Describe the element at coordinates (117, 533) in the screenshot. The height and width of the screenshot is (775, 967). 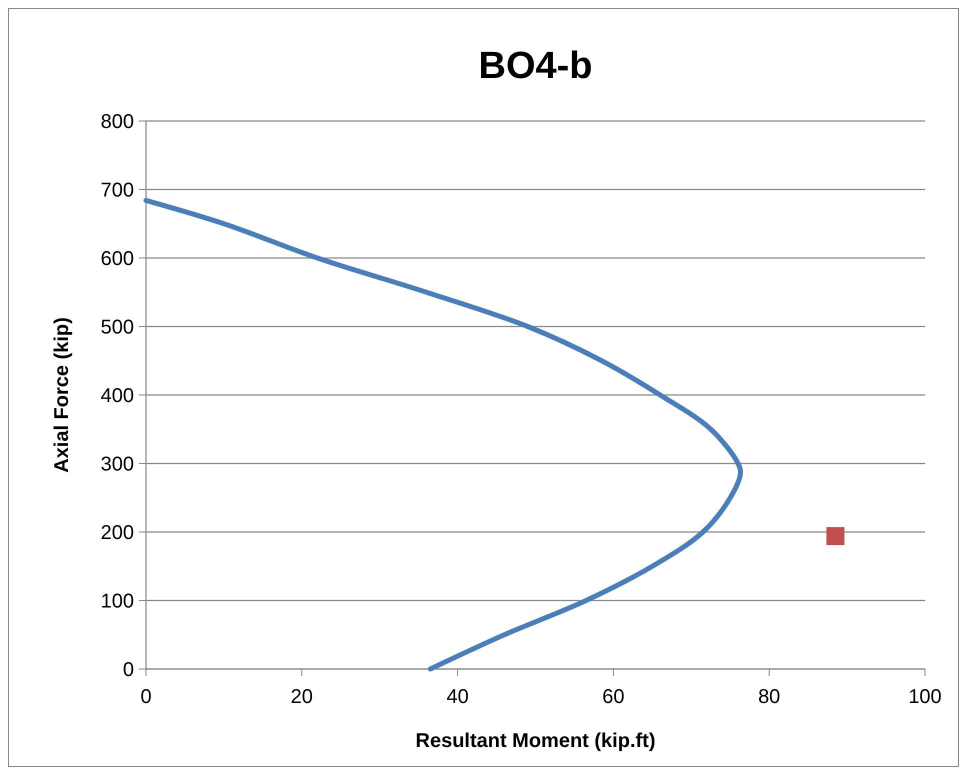
I see `y-tick-label: 200` at that location.